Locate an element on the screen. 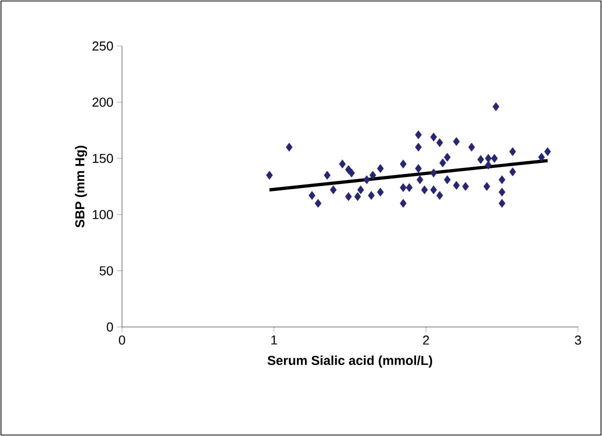 The height and width of the screenshot is (436, 602). y-axis-title: SBP (mm Hg) is located at coordinates (81, 187).